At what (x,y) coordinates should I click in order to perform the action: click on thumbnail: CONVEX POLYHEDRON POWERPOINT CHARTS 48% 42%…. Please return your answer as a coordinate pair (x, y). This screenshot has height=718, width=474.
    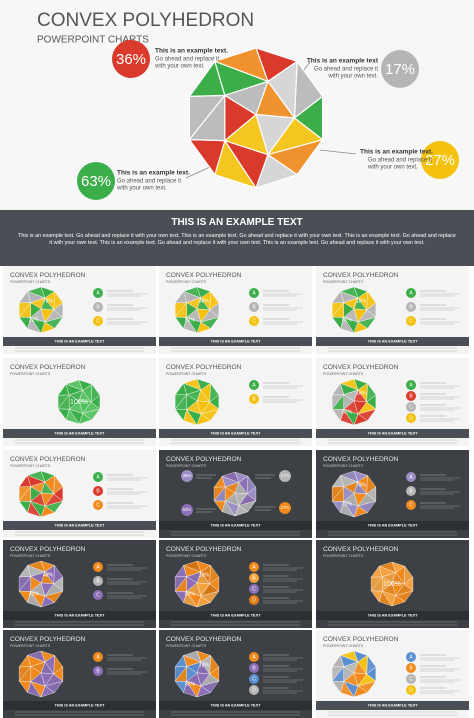
    Looking at the image, I should click on (79, 584).